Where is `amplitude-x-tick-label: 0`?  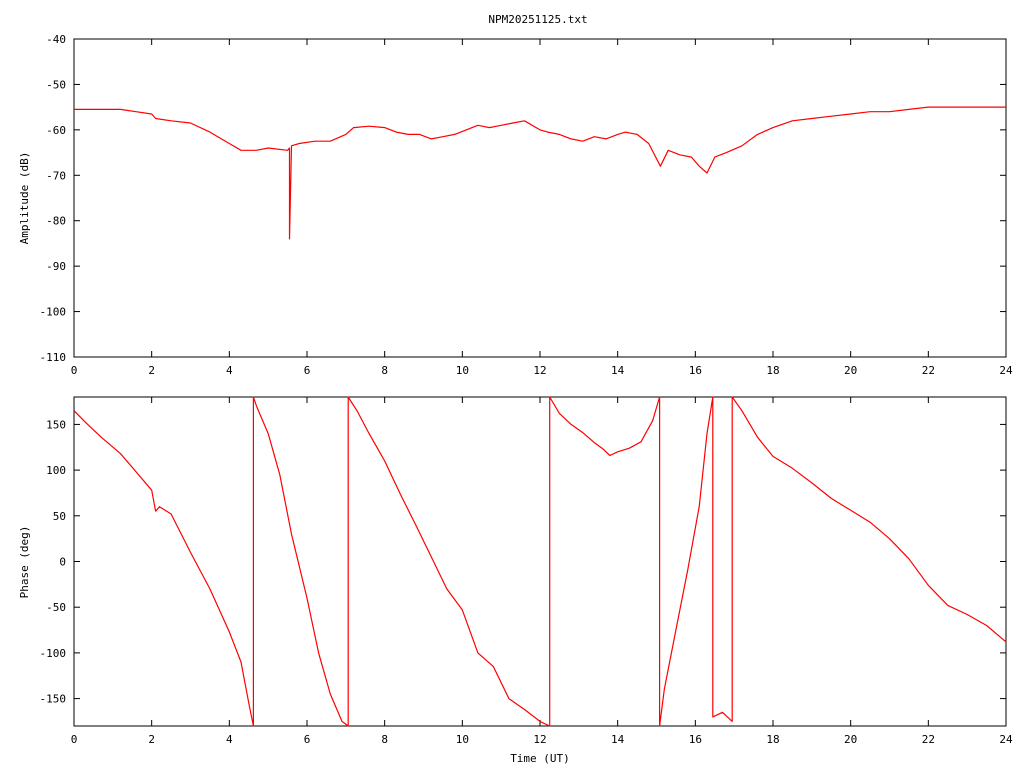 amplitude-x-tick-label: 0 is located at coordinates (74, 370).